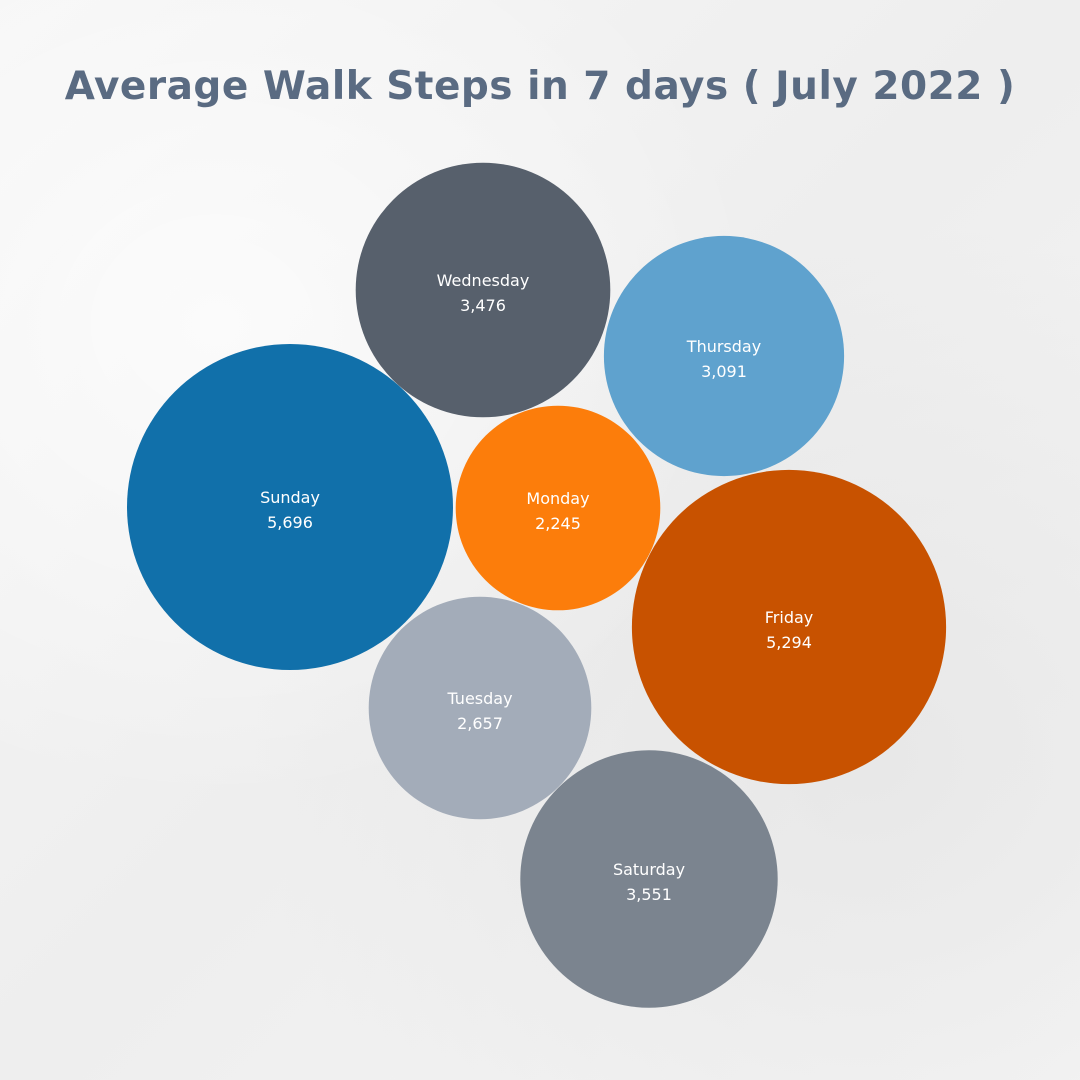  I want to click on bubble-circle-friday, so click(789, 627).